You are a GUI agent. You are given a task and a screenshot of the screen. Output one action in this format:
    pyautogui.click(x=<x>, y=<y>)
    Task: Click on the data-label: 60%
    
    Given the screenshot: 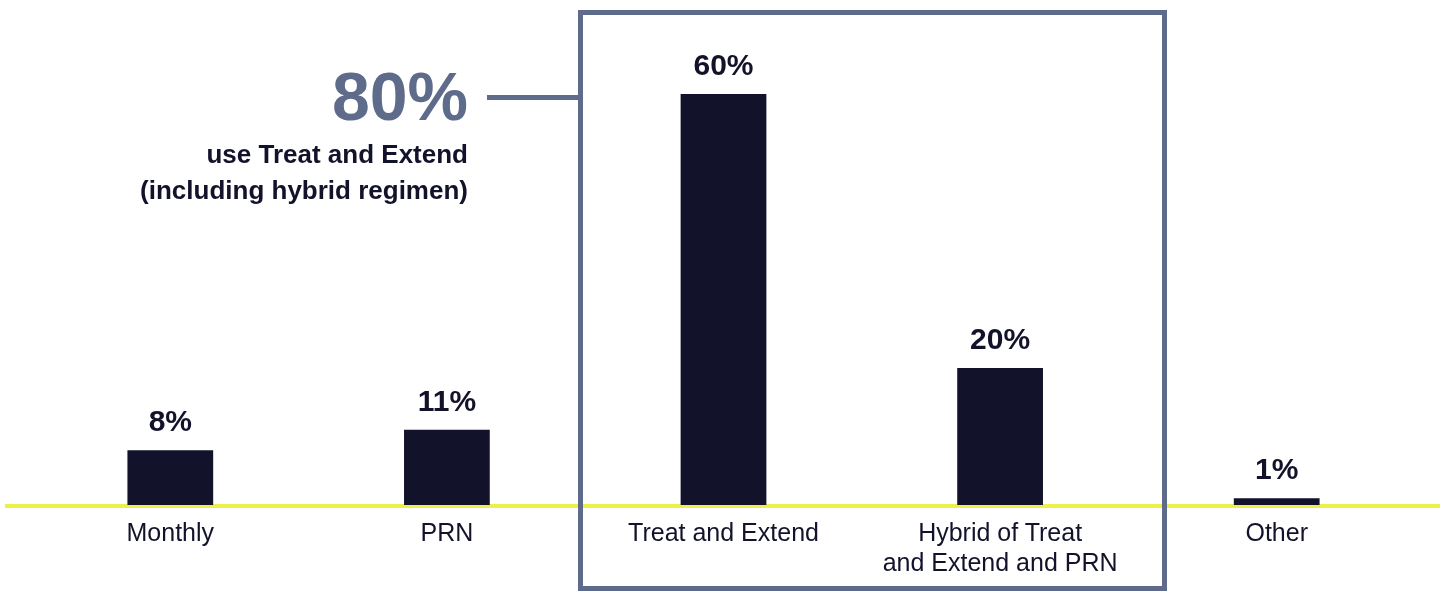 What is the action you would take?
    pyautogui.click(x=723, y=65)
    